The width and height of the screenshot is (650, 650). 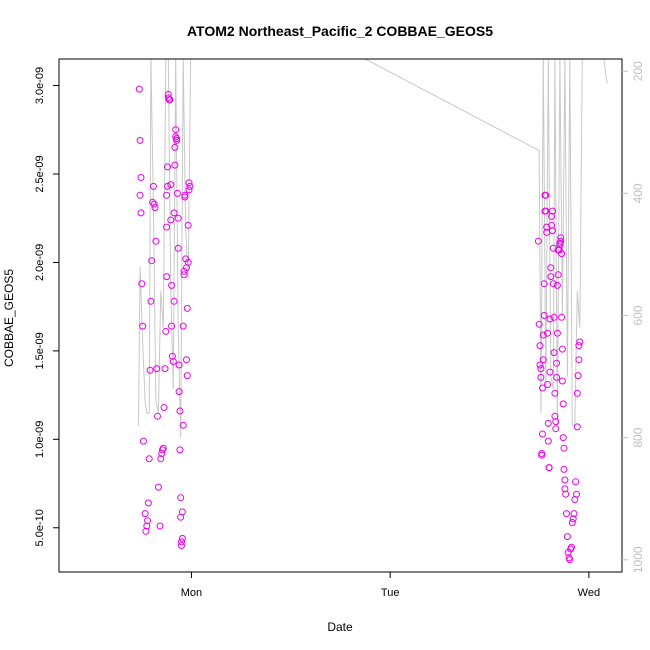 I want to click on y2-tick-label: 400, so click(x=638, y=193).